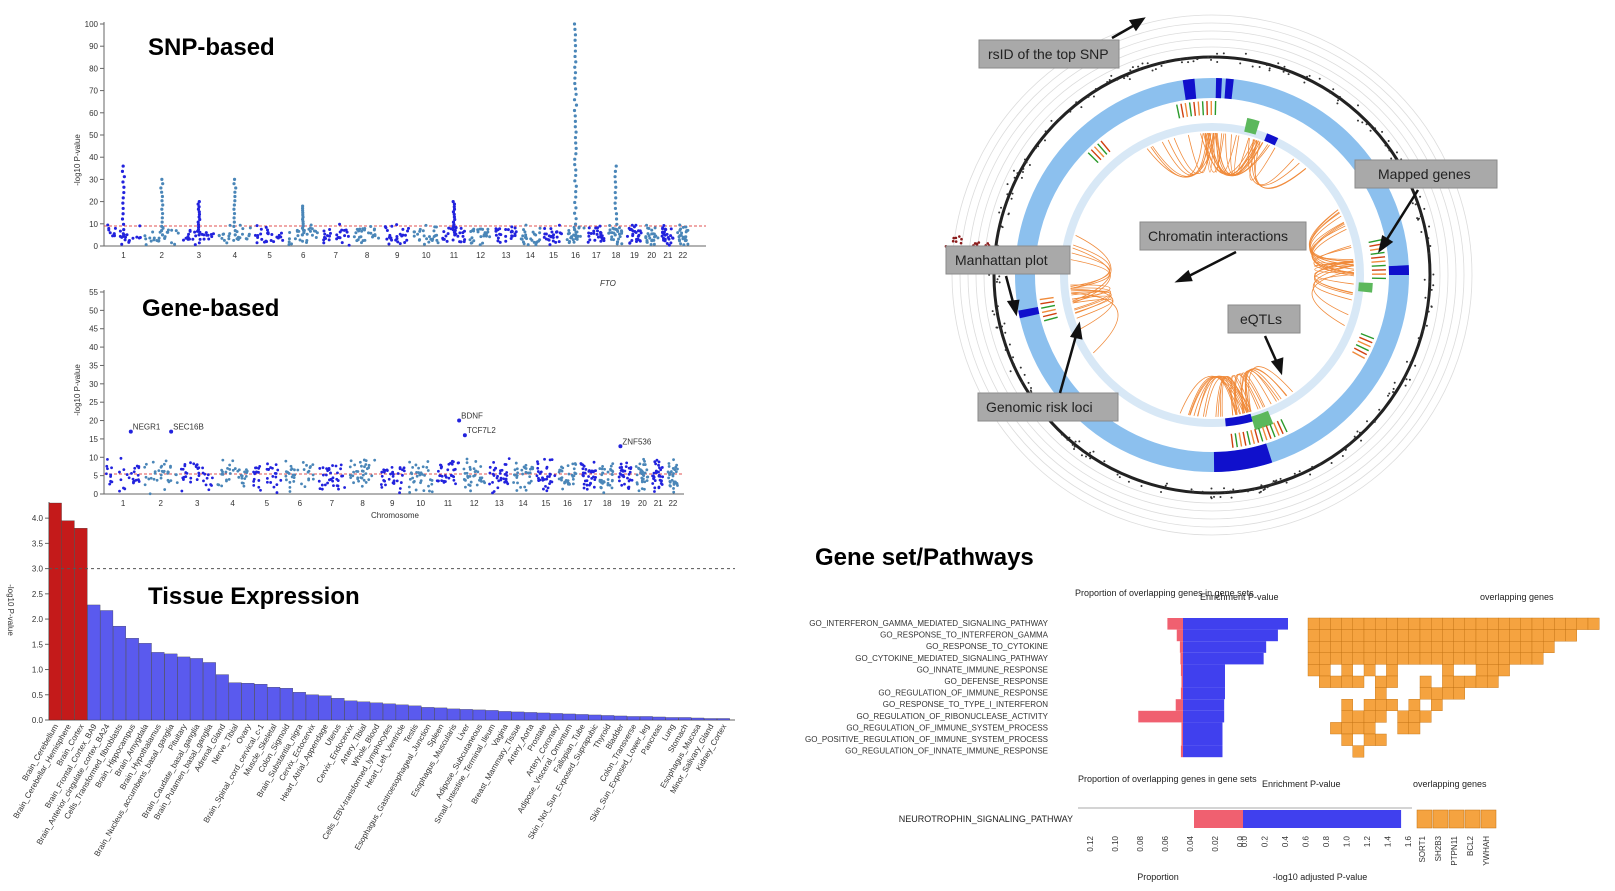  What do you see at coordinates (1271, 139) in the screenshot?
I see `circos-inner-locus` at bounding box center [1271, 139].